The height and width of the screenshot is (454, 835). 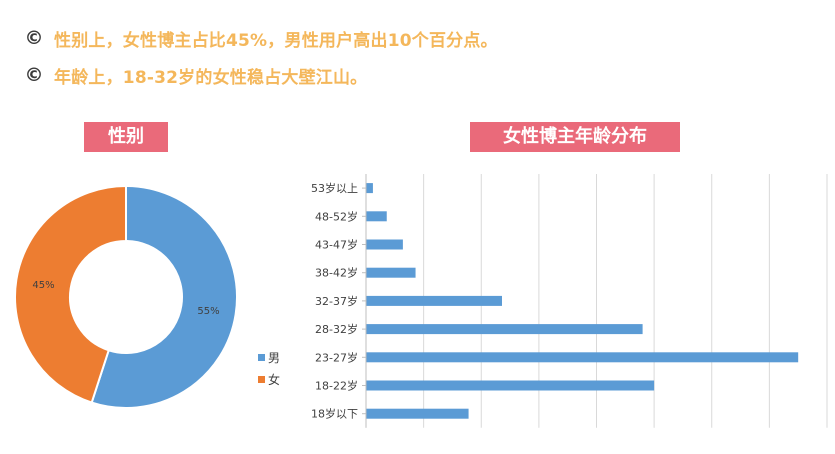 What do you see at coordinates (274, 358) in the screenshot?
I see `legend-label: 男` at bounding box center [274, 358].